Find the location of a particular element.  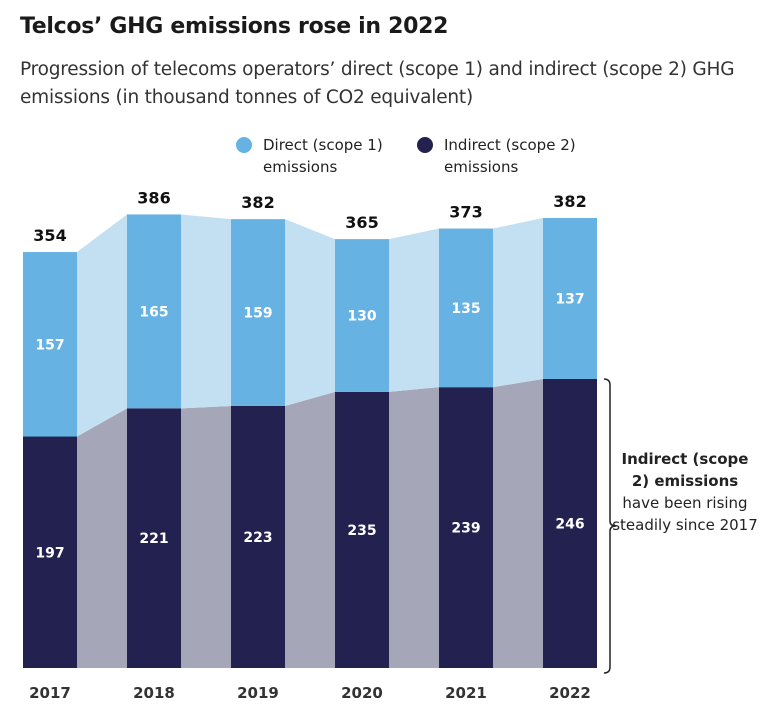

x-tick-label: 2021 is located at coordinates (466, 693).